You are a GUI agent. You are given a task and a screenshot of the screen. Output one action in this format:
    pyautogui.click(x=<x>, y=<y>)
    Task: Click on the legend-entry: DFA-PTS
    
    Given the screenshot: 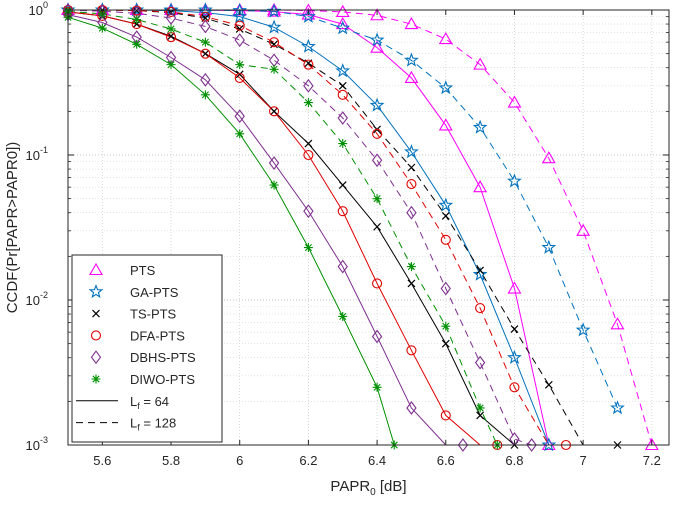 What is the action you would take?
    pyautogui.click(x=137, y=335)
    